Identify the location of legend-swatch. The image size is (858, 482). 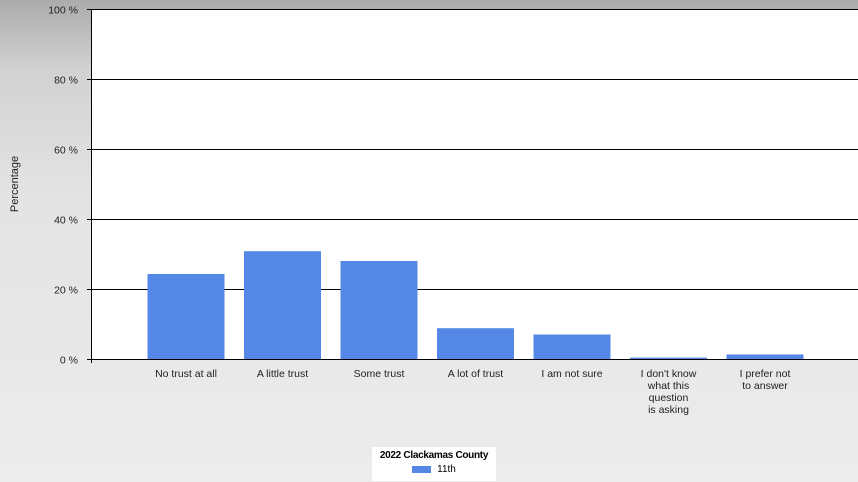
(422, 469).